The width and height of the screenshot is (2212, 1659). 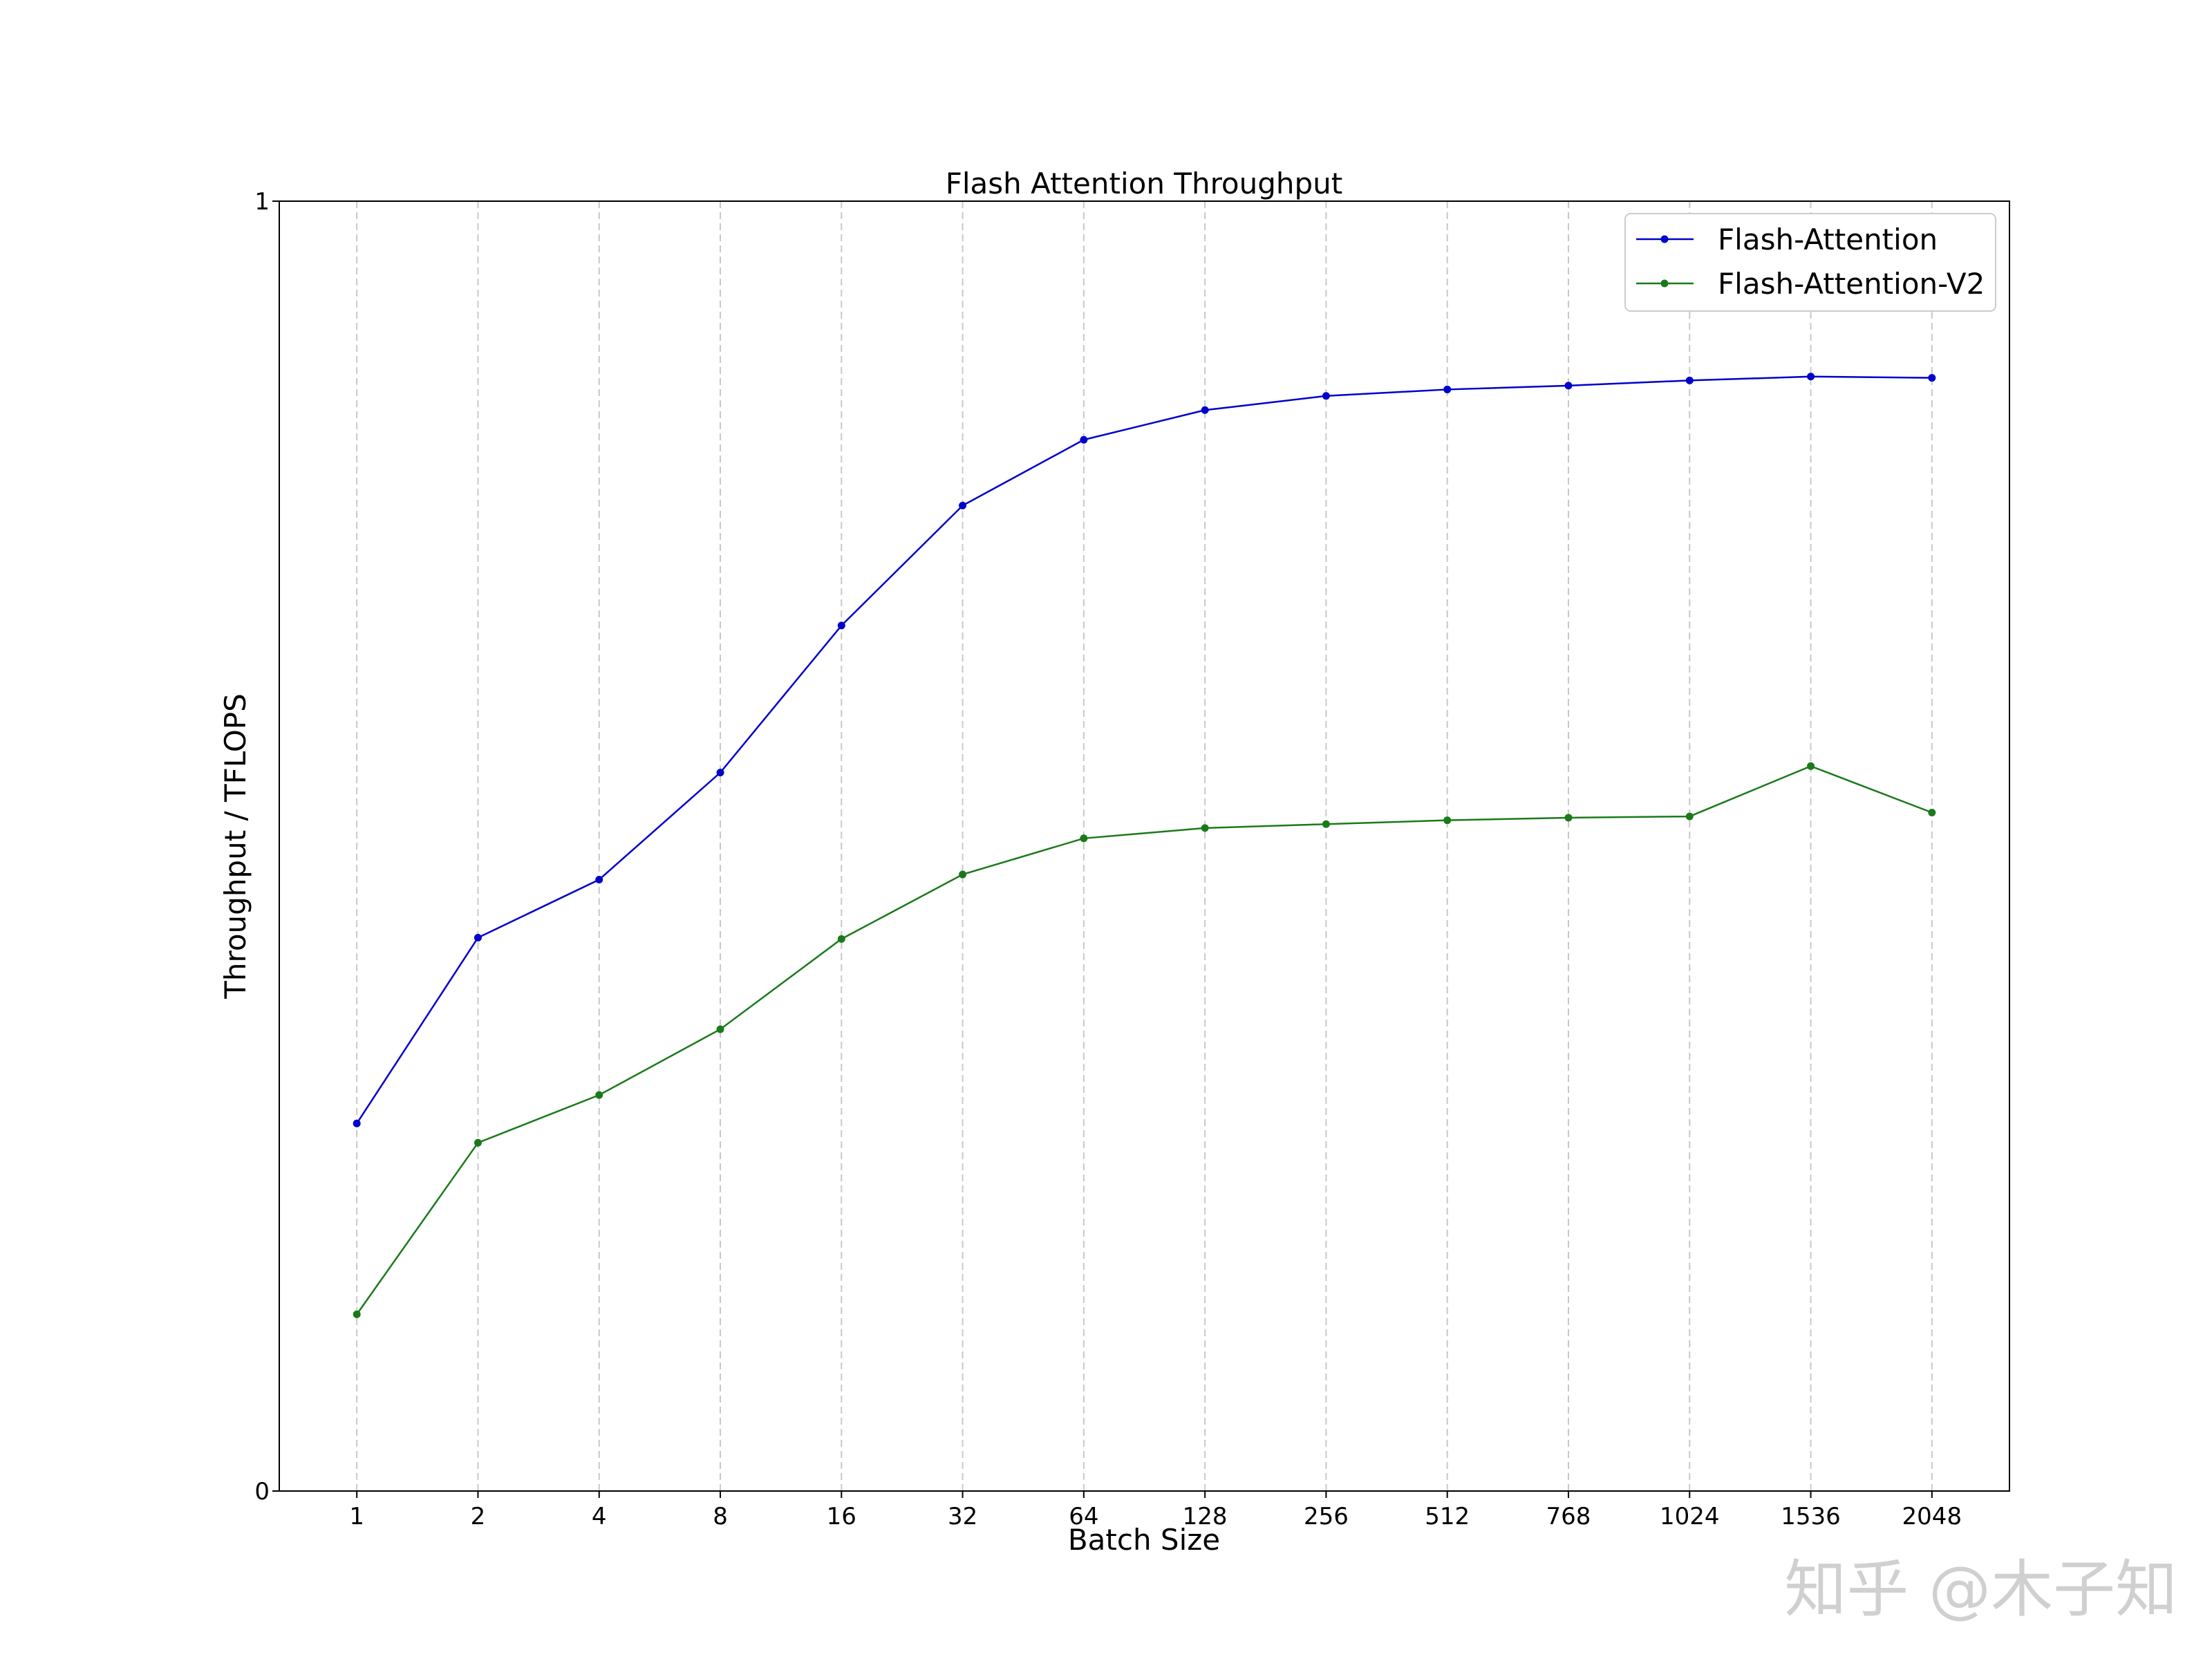 I want to click on x-tick-label: 64, so click(x=1083, y=1516).